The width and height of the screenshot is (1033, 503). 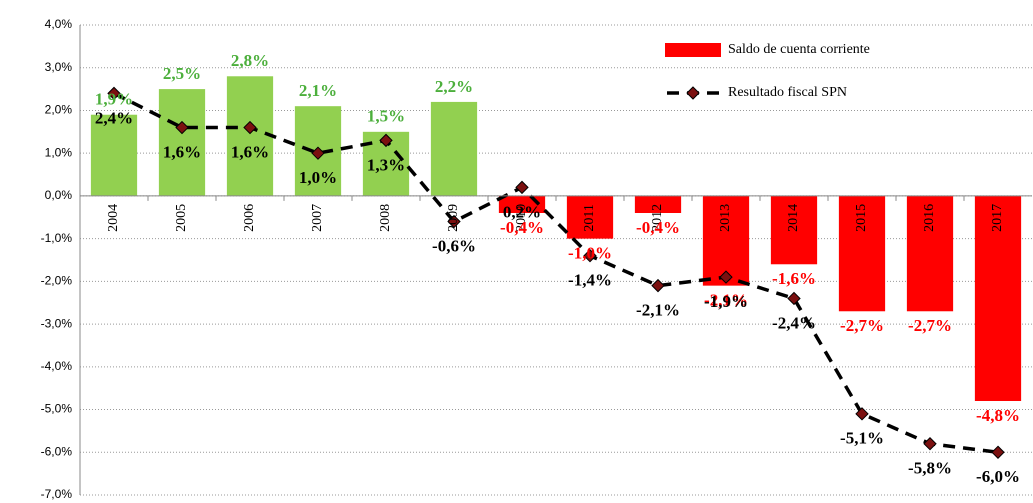 I want to click on line-value-label: -5,1%, so click(x=862, y=438).